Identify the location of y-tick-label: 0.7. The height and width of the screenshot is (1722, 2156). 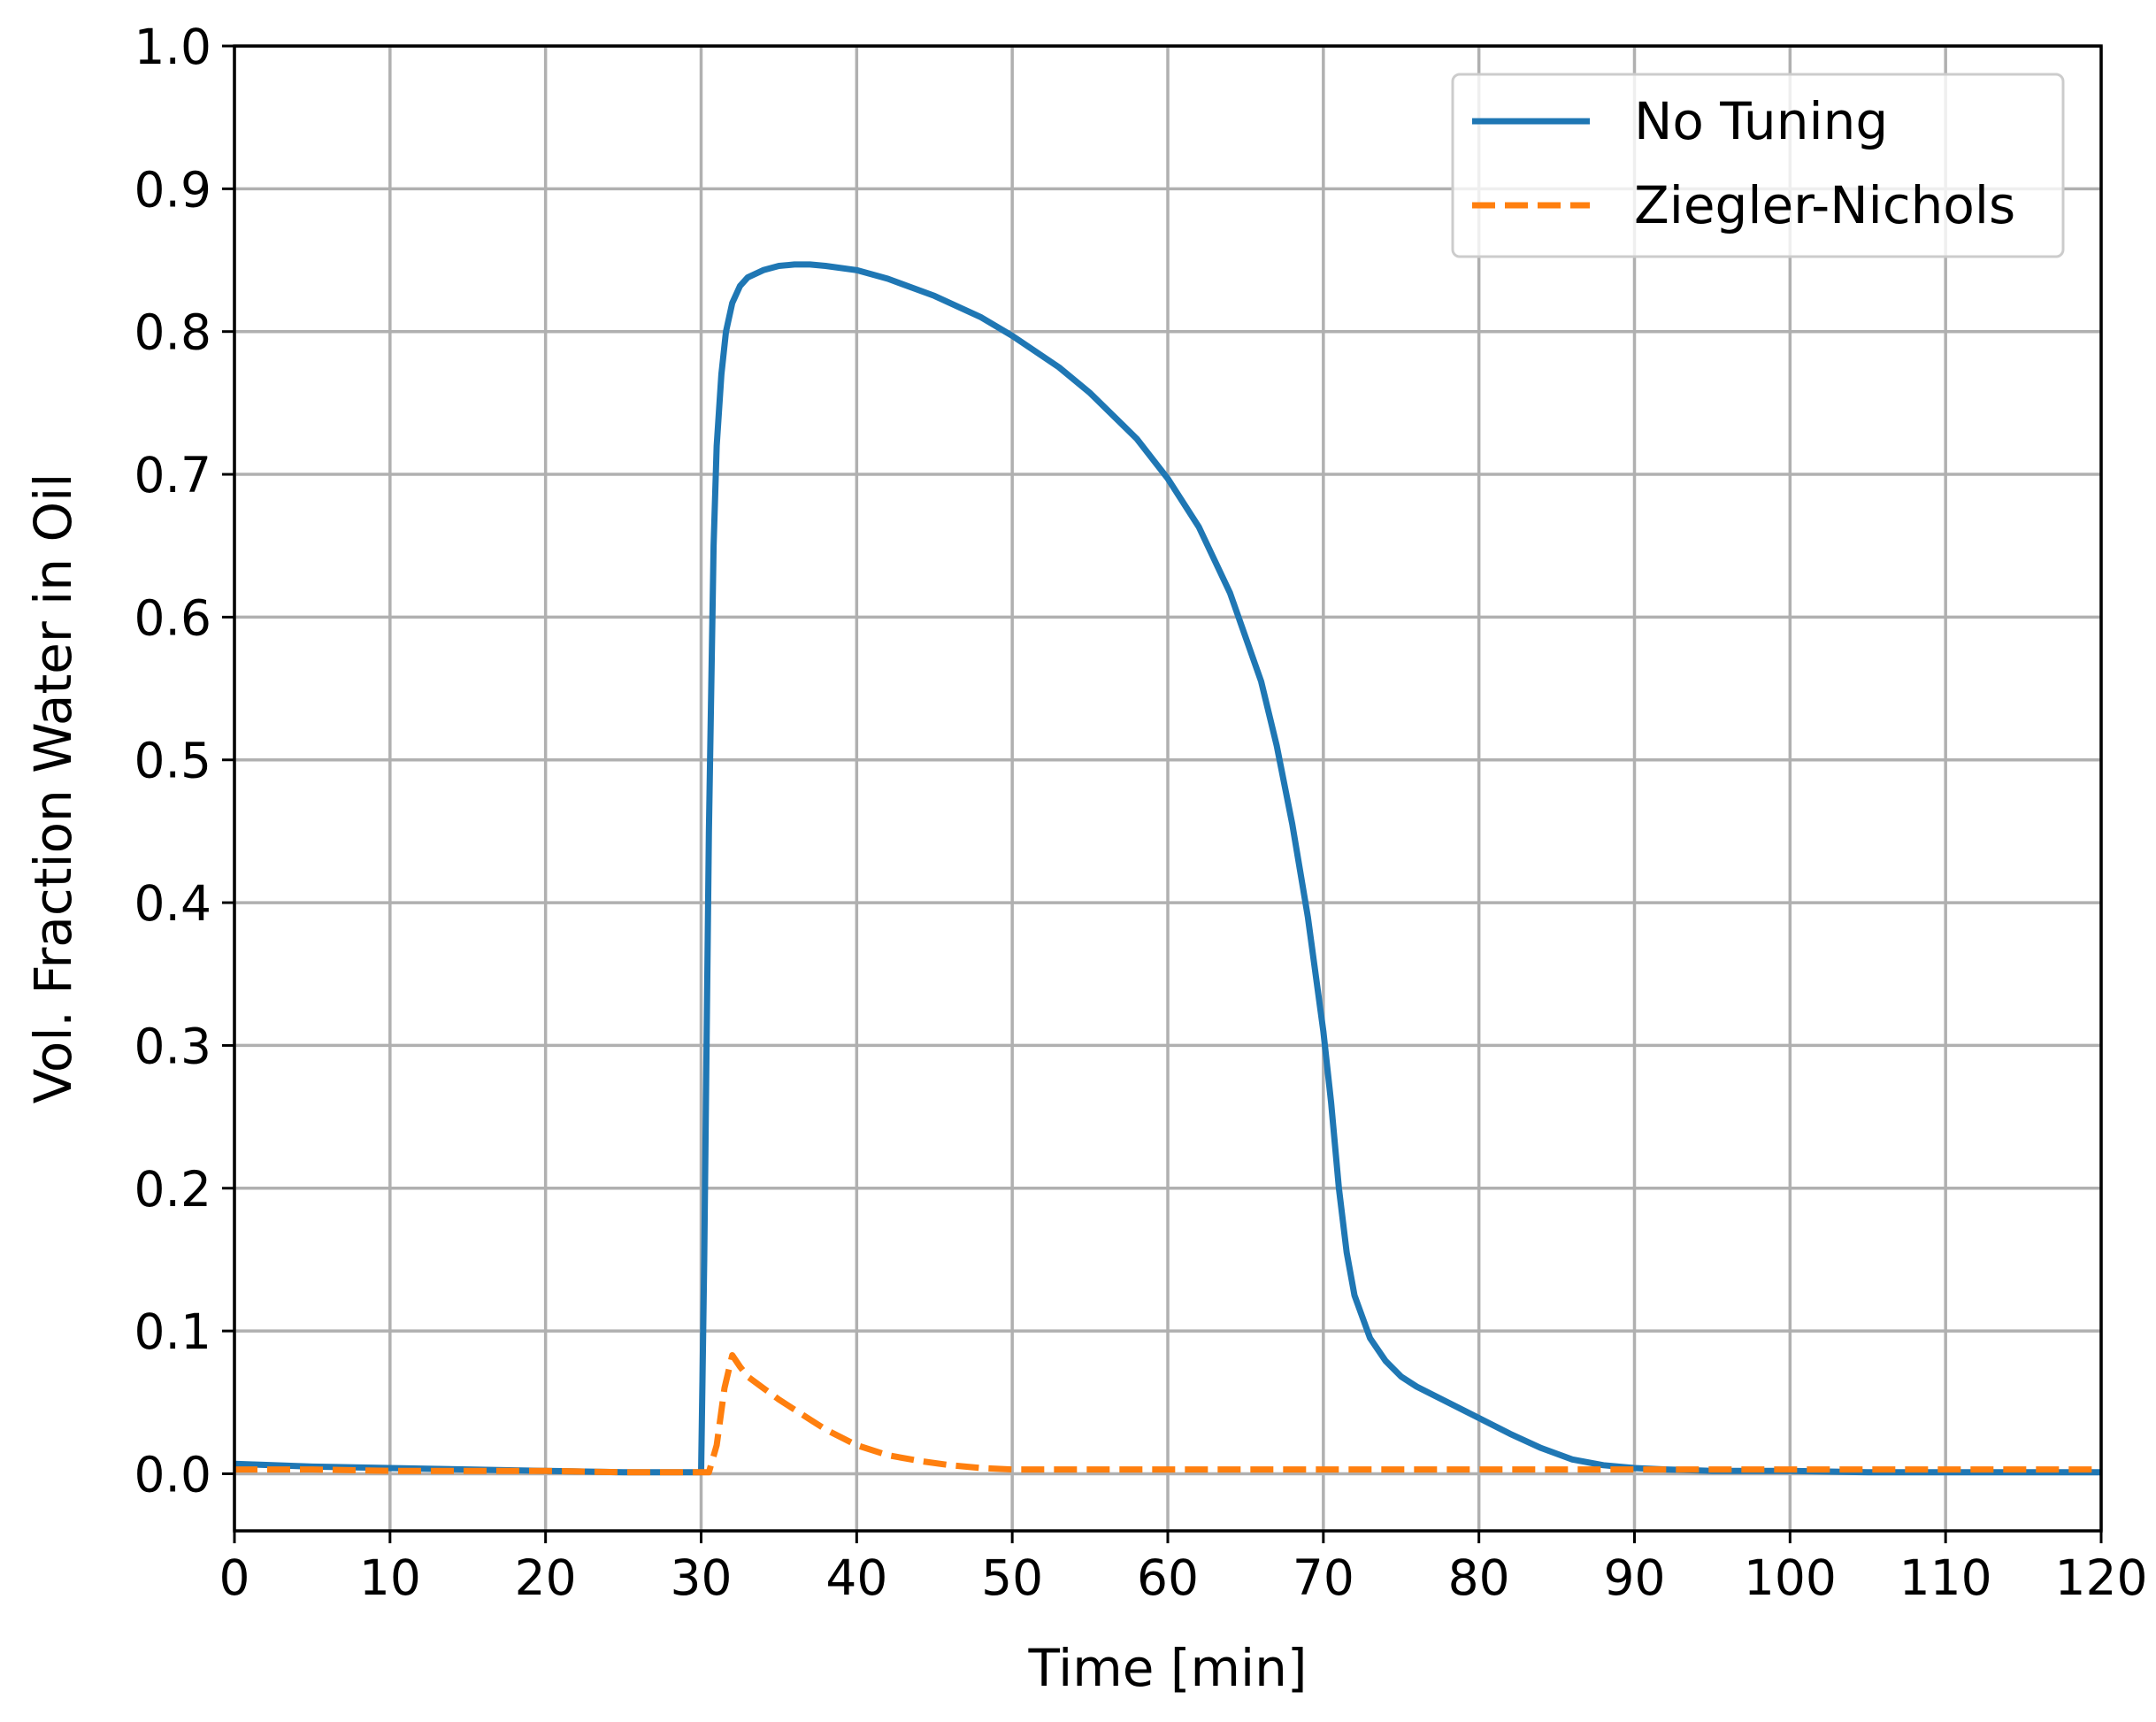
(172, 476).